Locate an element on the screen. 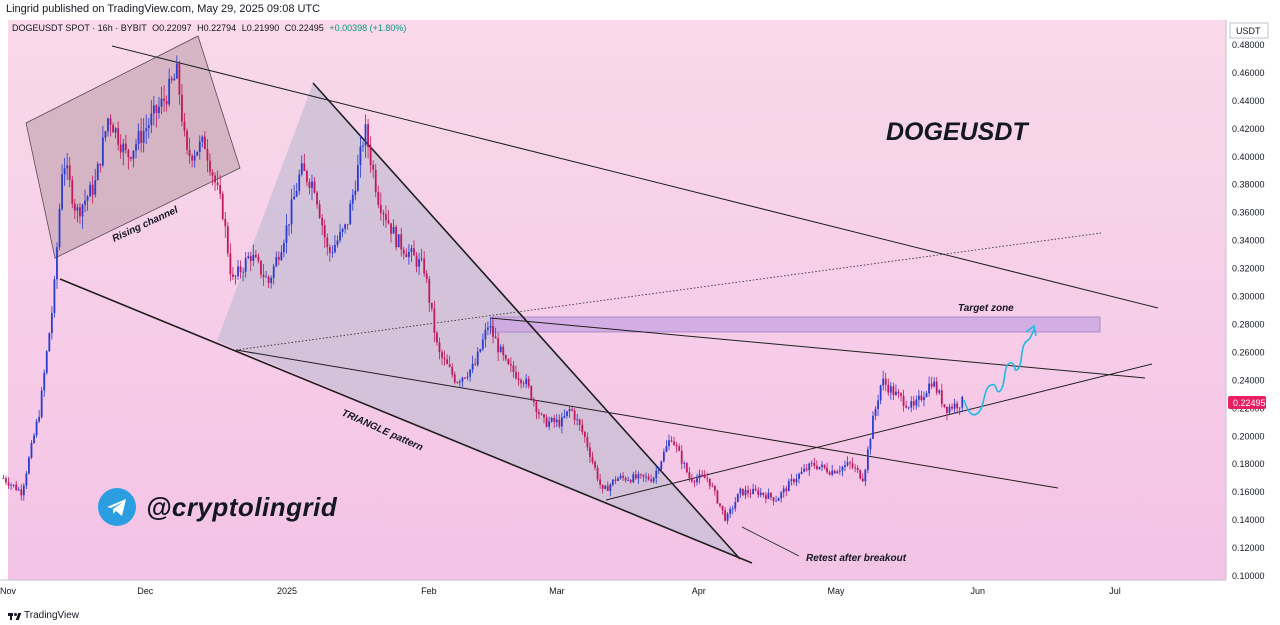 The width and height of the screenshot is (1280, 625). price-tick-label: 0.38000 is located at coordinates (1248, 185).